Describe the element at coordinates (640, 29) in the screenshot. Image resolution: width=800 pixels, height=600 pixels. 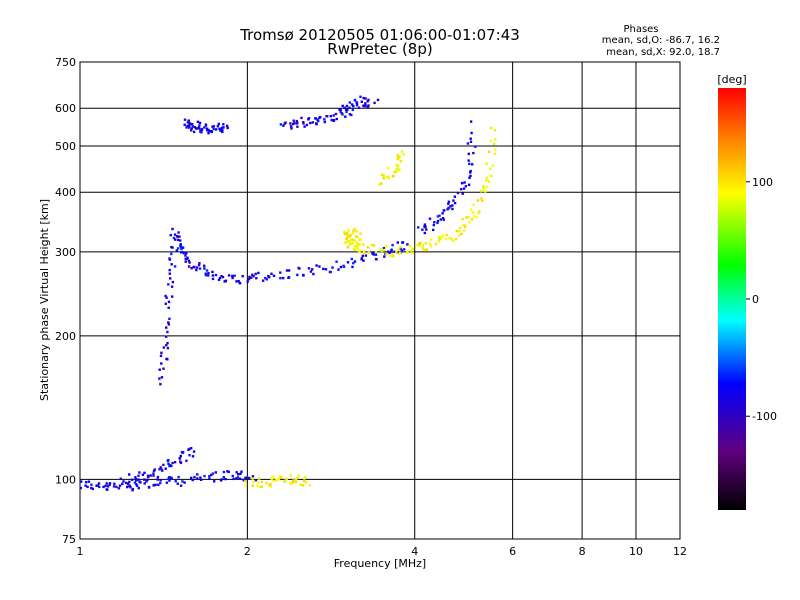
I see `phases-title: Phases` at that location.